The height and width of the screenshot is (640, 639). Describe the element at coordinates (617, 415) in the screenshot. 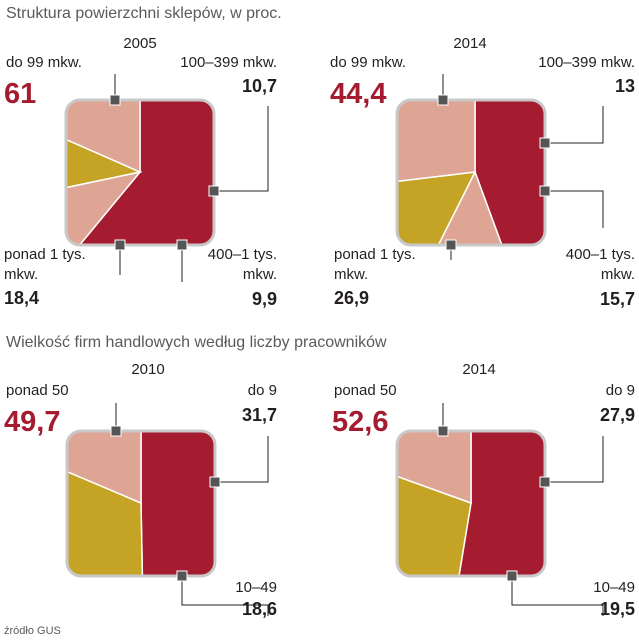

I see `slice-value: 27,9` at that location.